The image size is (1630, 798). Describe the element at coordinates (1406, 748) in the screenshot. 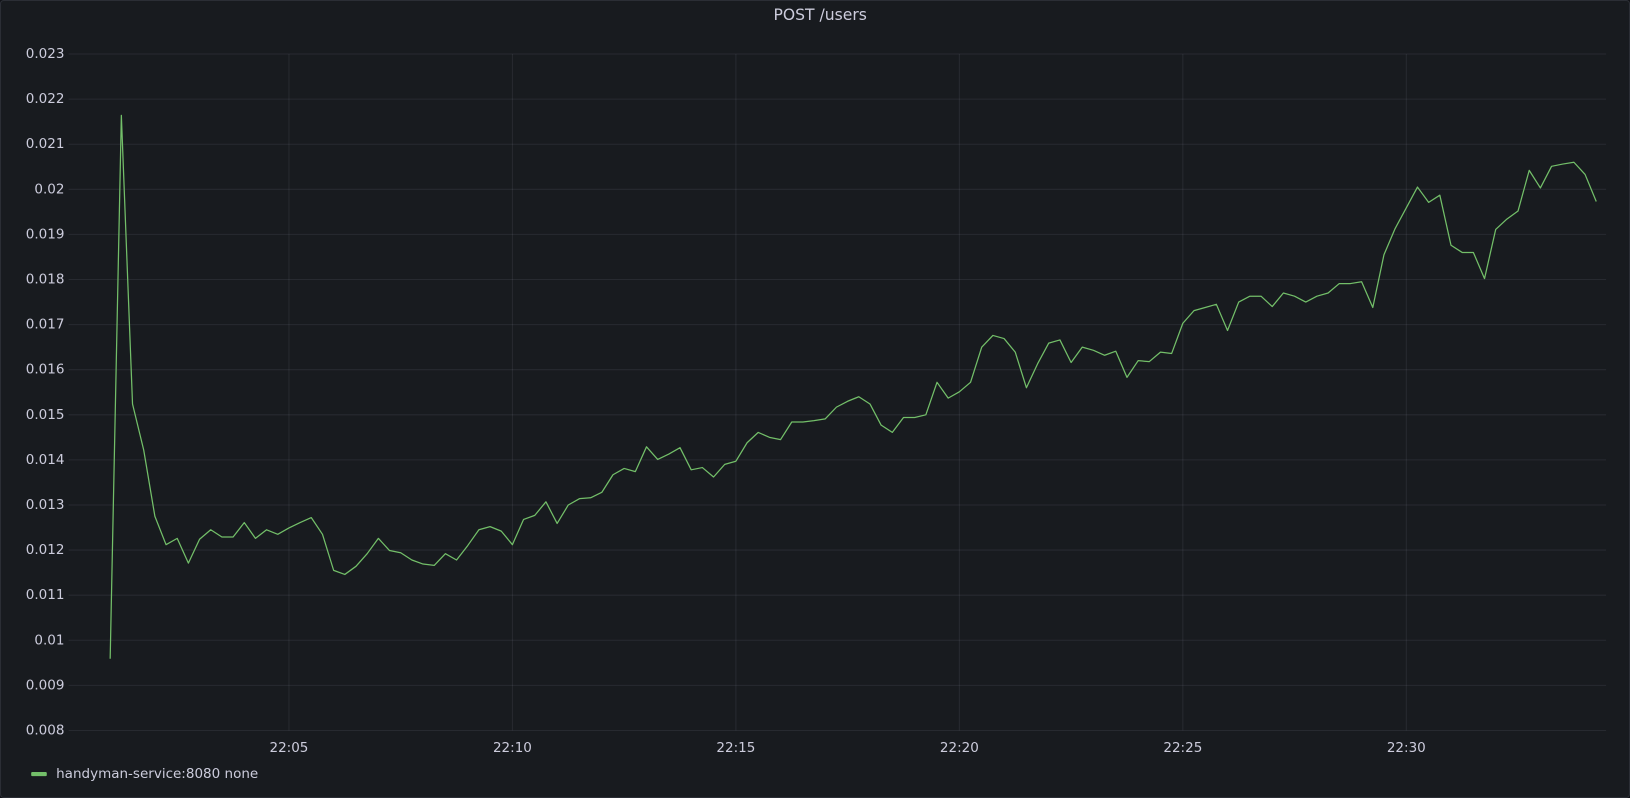

I see `x-tick-label: 22:30` at that location.